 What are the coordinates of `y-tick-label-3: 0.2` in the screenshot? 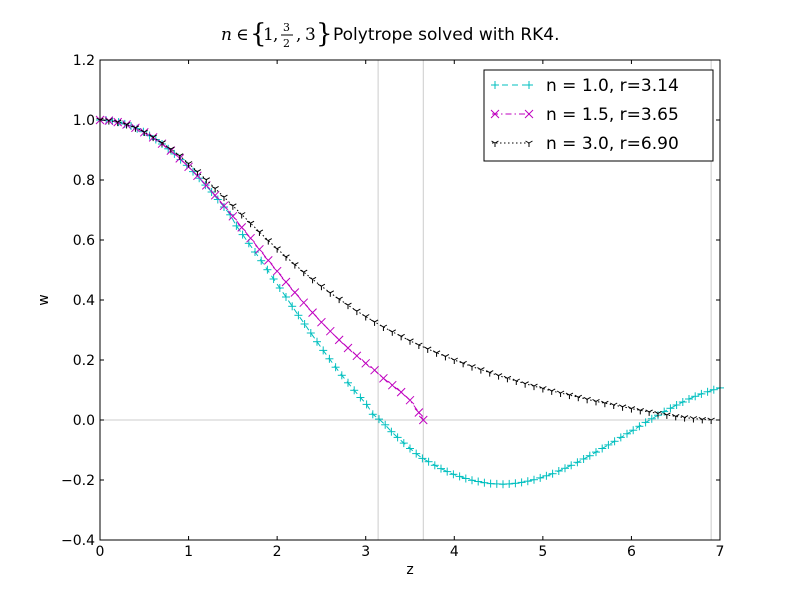 It's located at (84, 361).